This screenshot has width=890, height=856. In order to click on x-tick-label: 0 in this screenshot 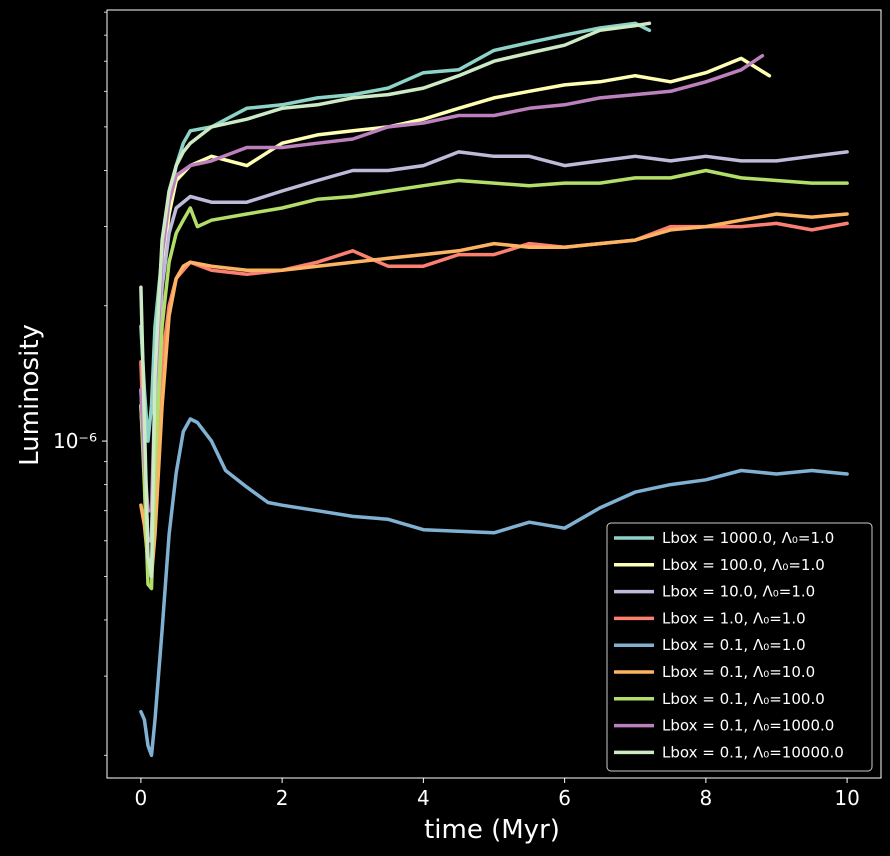, I will do `click(141, 798)`.